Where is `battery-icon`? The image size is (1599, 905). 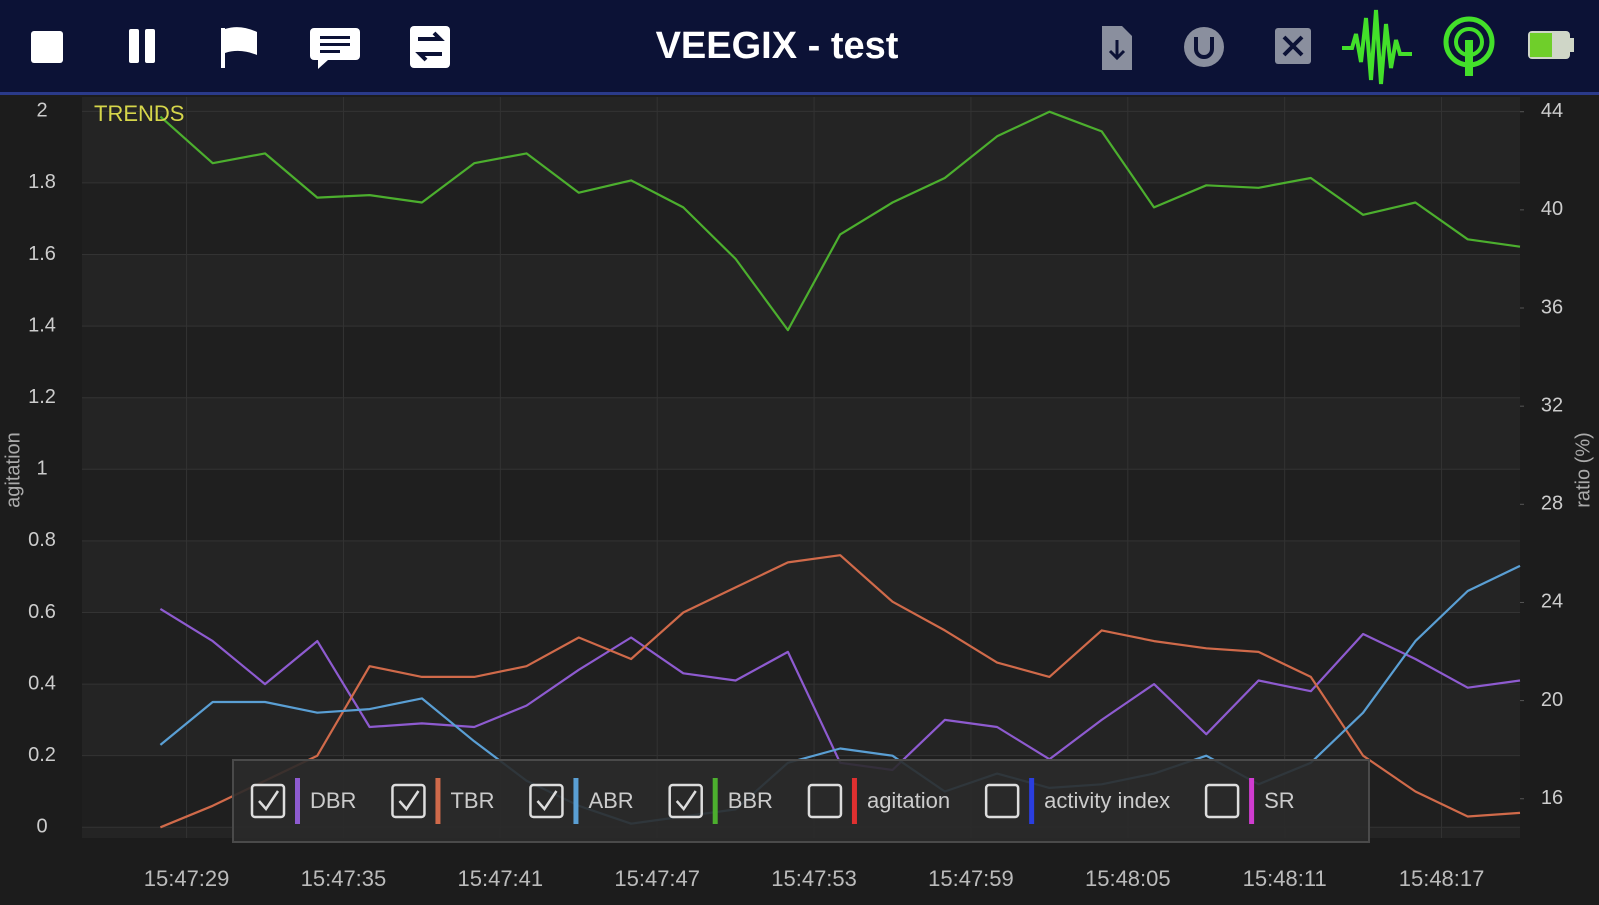 battery-icon is located at coordinates (1551, 45).